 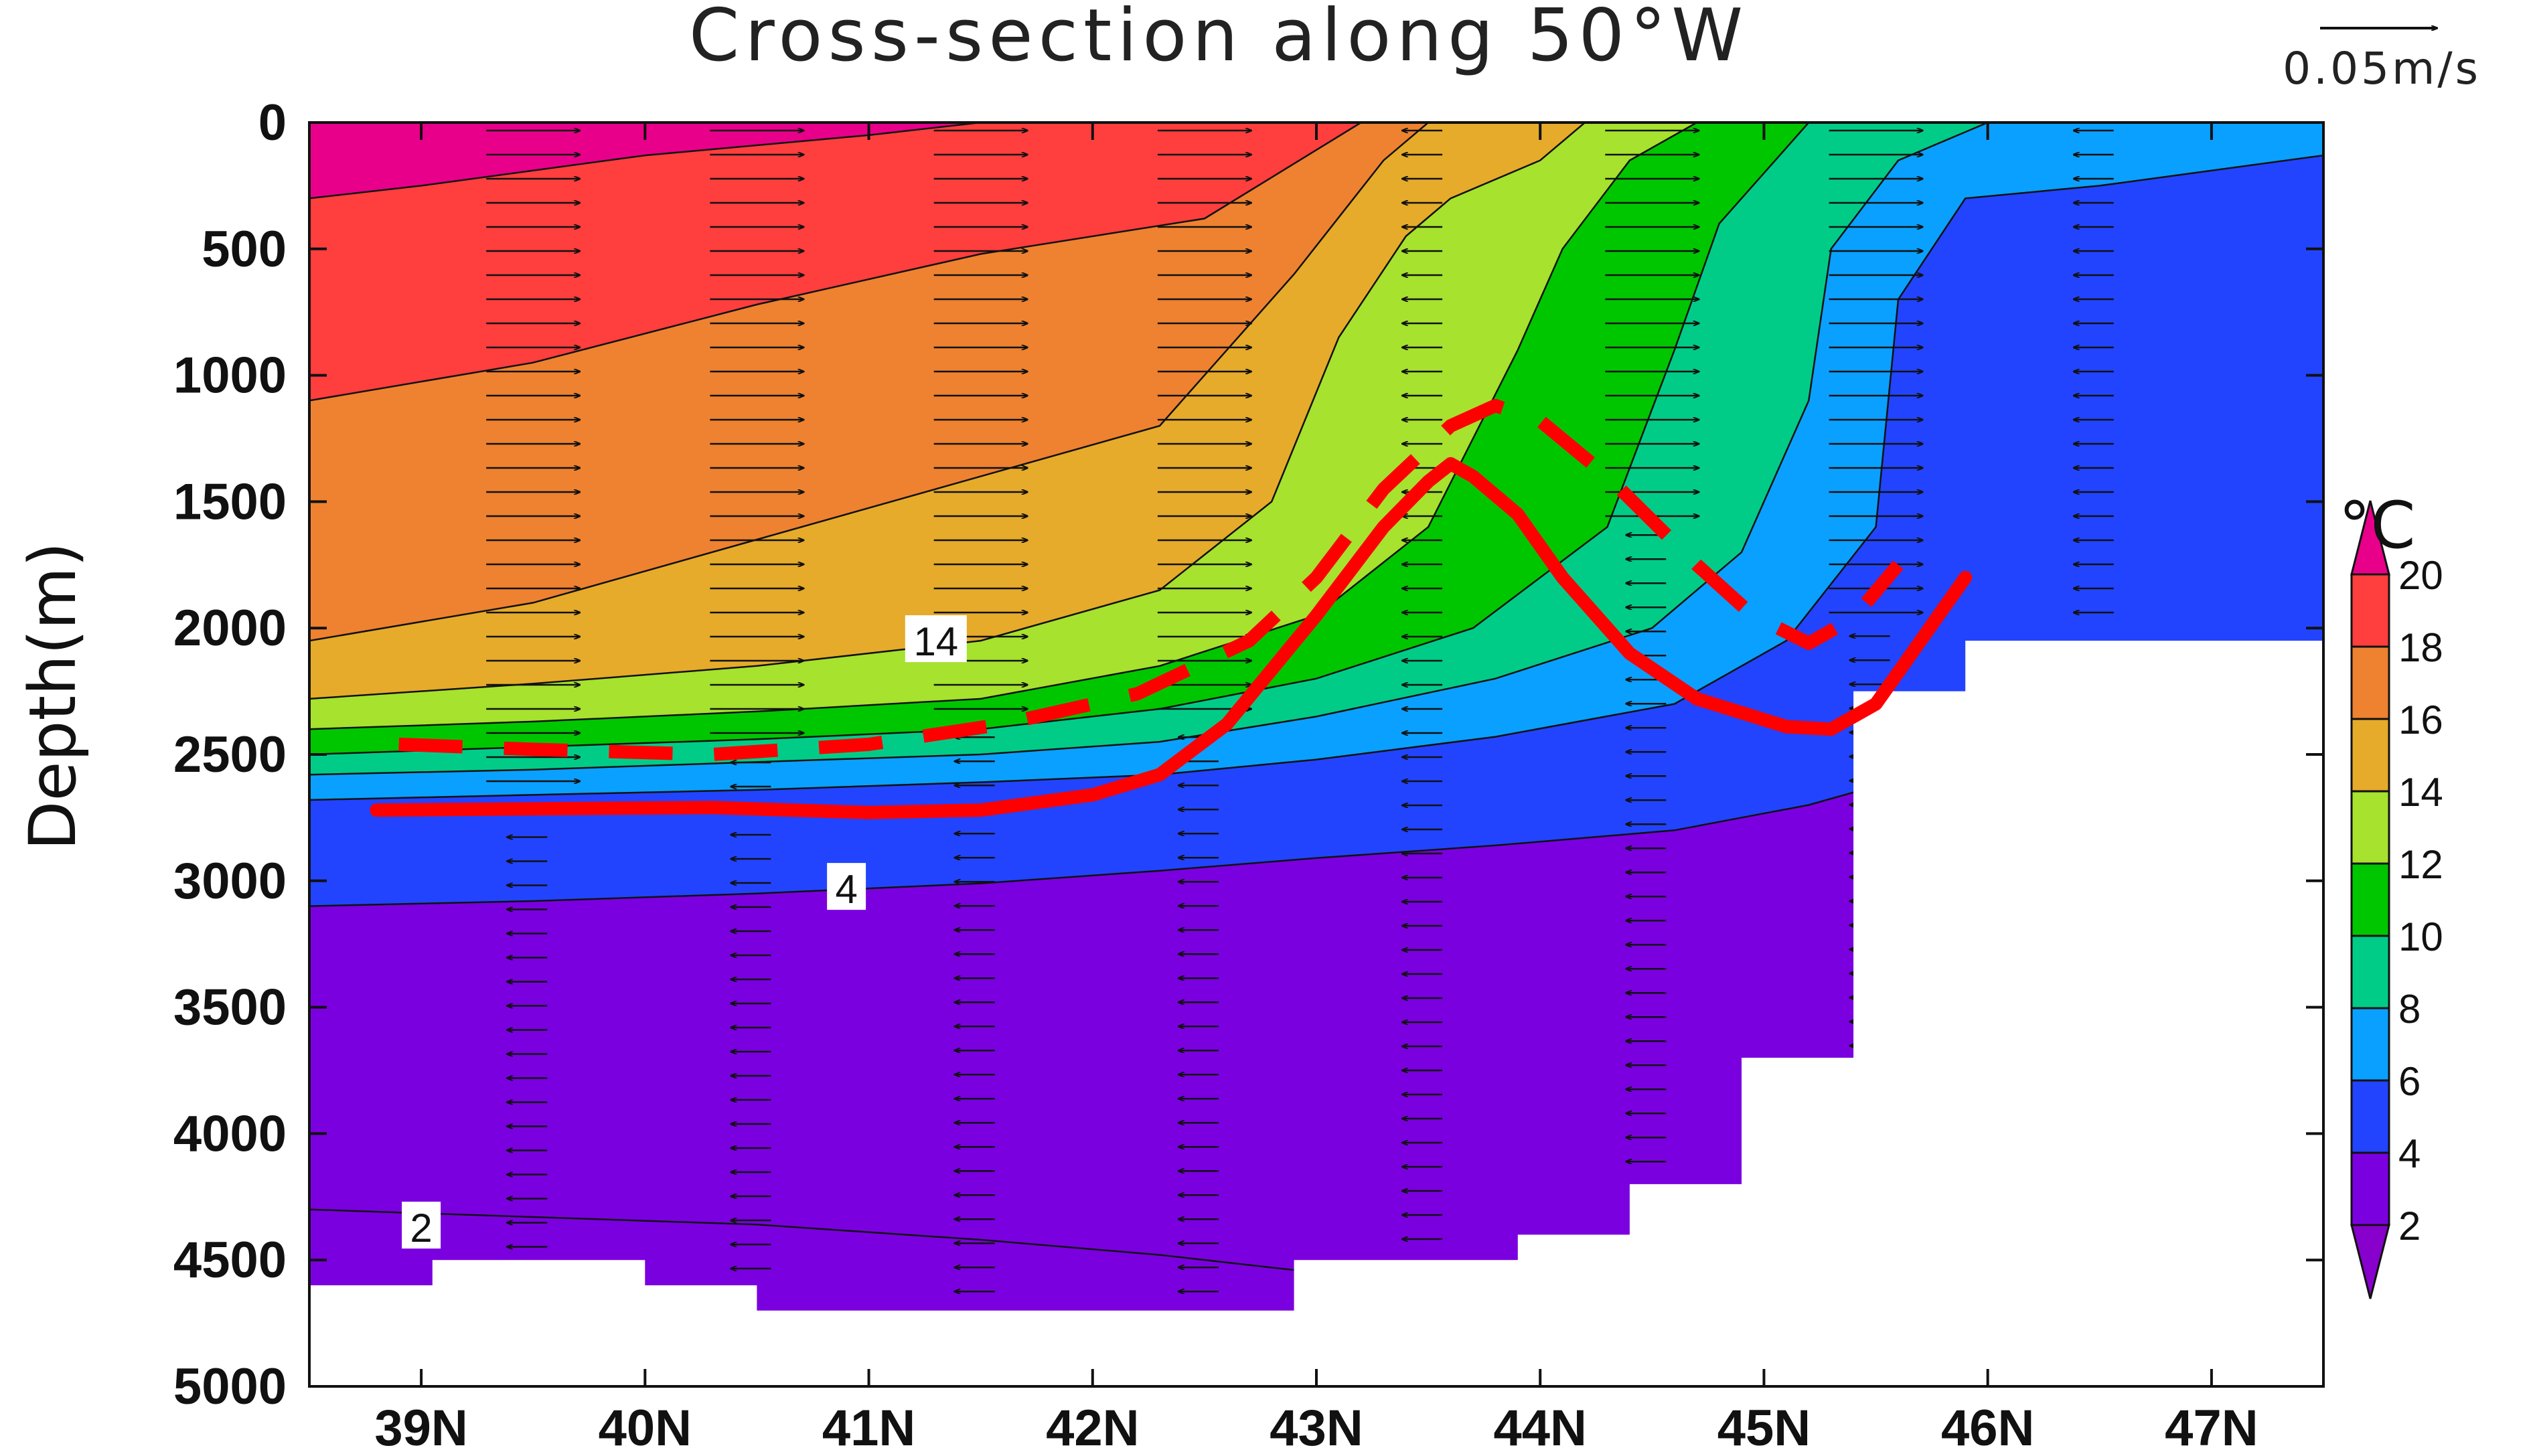 I want to click on y-tick-label: 5000, so click(x=230, y=1386).